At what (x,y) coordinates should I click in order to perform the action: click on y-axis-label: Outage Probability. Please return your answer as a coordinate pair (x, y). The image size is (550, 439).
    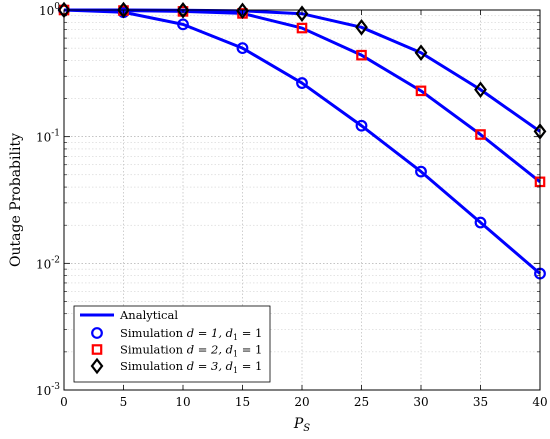
    Looking at the image, I should click on (16, 200).